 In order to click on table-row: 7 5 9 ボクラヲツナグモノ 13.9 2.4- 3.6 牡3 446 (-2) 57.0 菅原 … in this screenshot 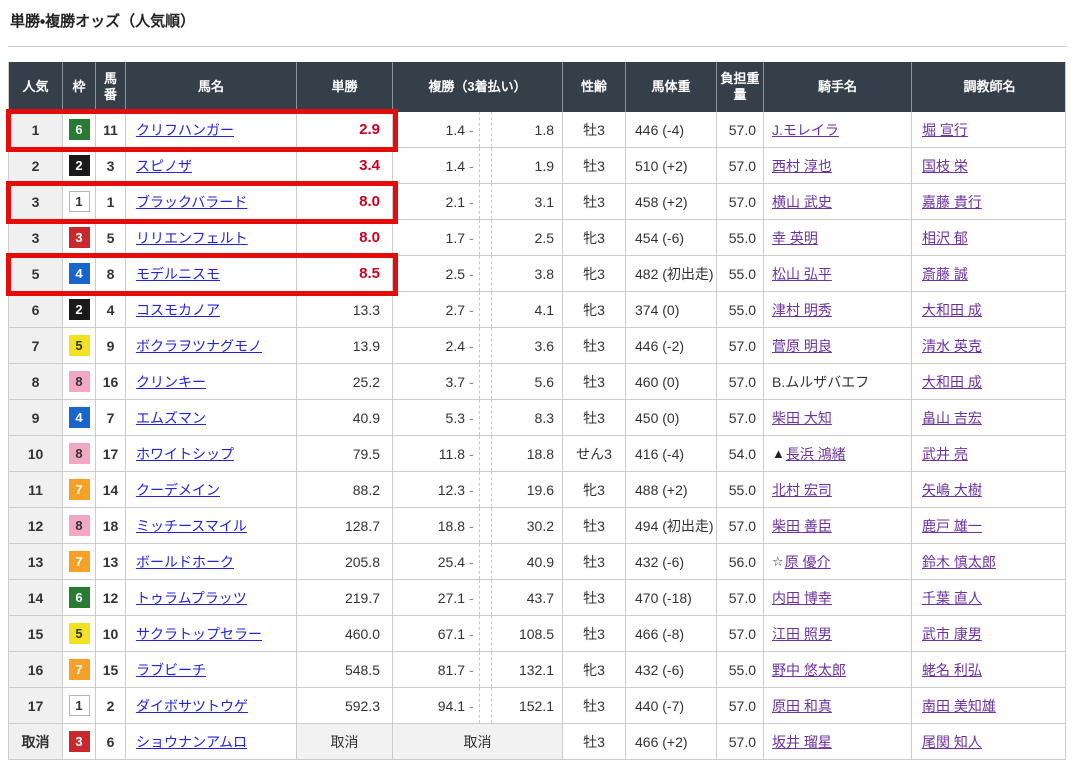, I will do `click(537, 346)`.